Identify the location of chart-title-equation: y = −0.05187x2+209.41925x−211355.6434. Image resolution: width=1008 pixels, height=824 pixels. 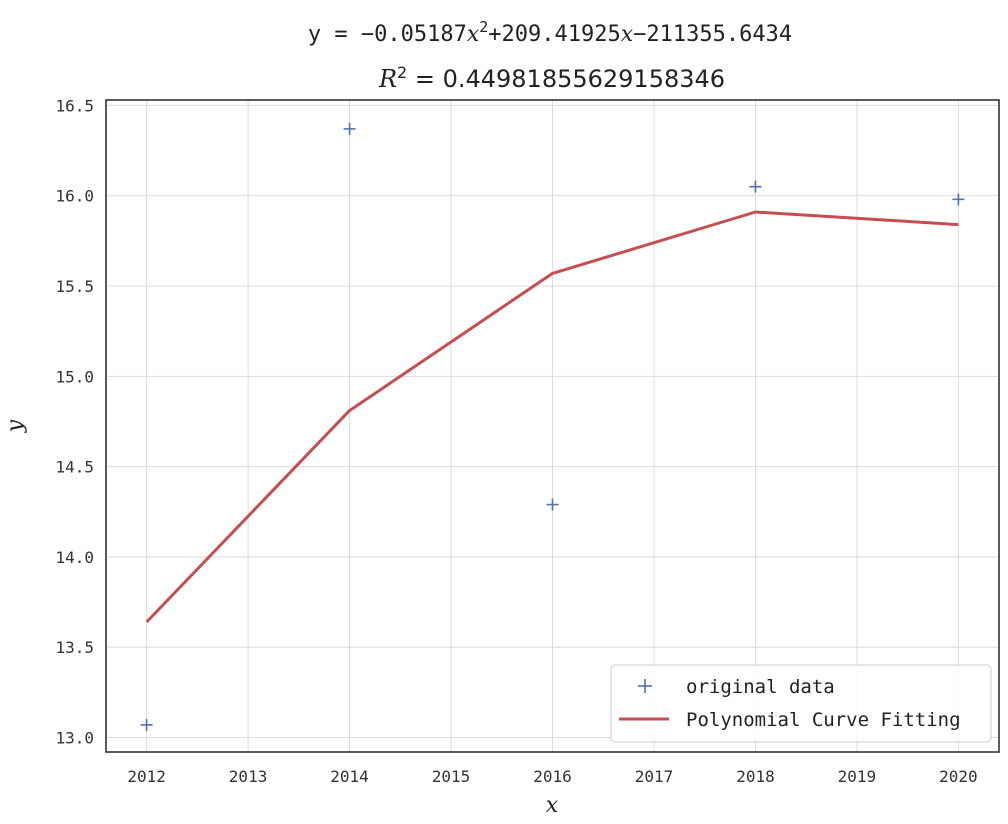
(550, 32).